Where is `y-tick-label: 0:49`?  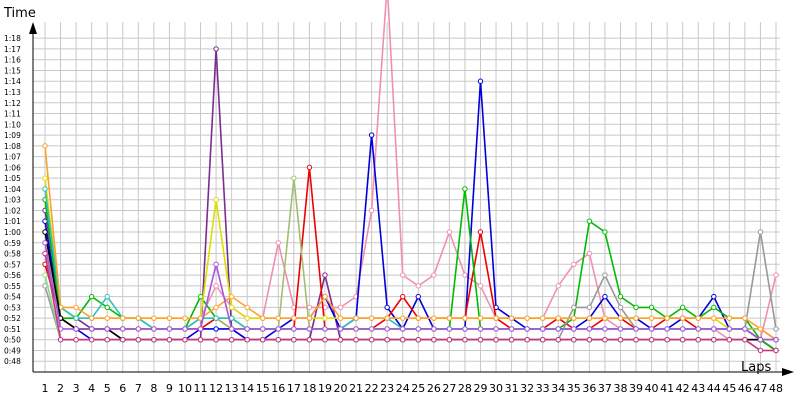 y-tick-label: 0:49 is located at coordinates (12, 350).